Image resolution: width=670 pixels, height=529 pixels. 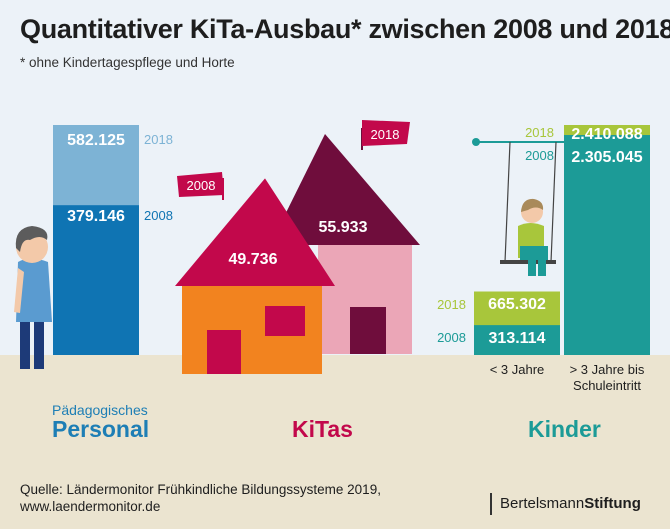 What do you see at coordinates (607, 385) in the screenshot?
I see `category-label-over3-line2: Schuleintritt` at bounding box center [607, 385].